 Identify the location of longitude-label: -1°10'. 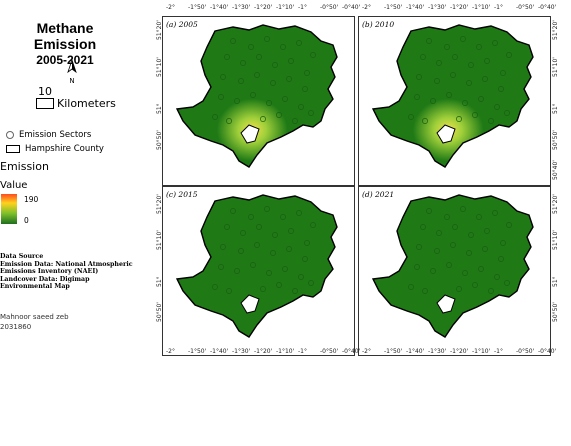
(481, 351).